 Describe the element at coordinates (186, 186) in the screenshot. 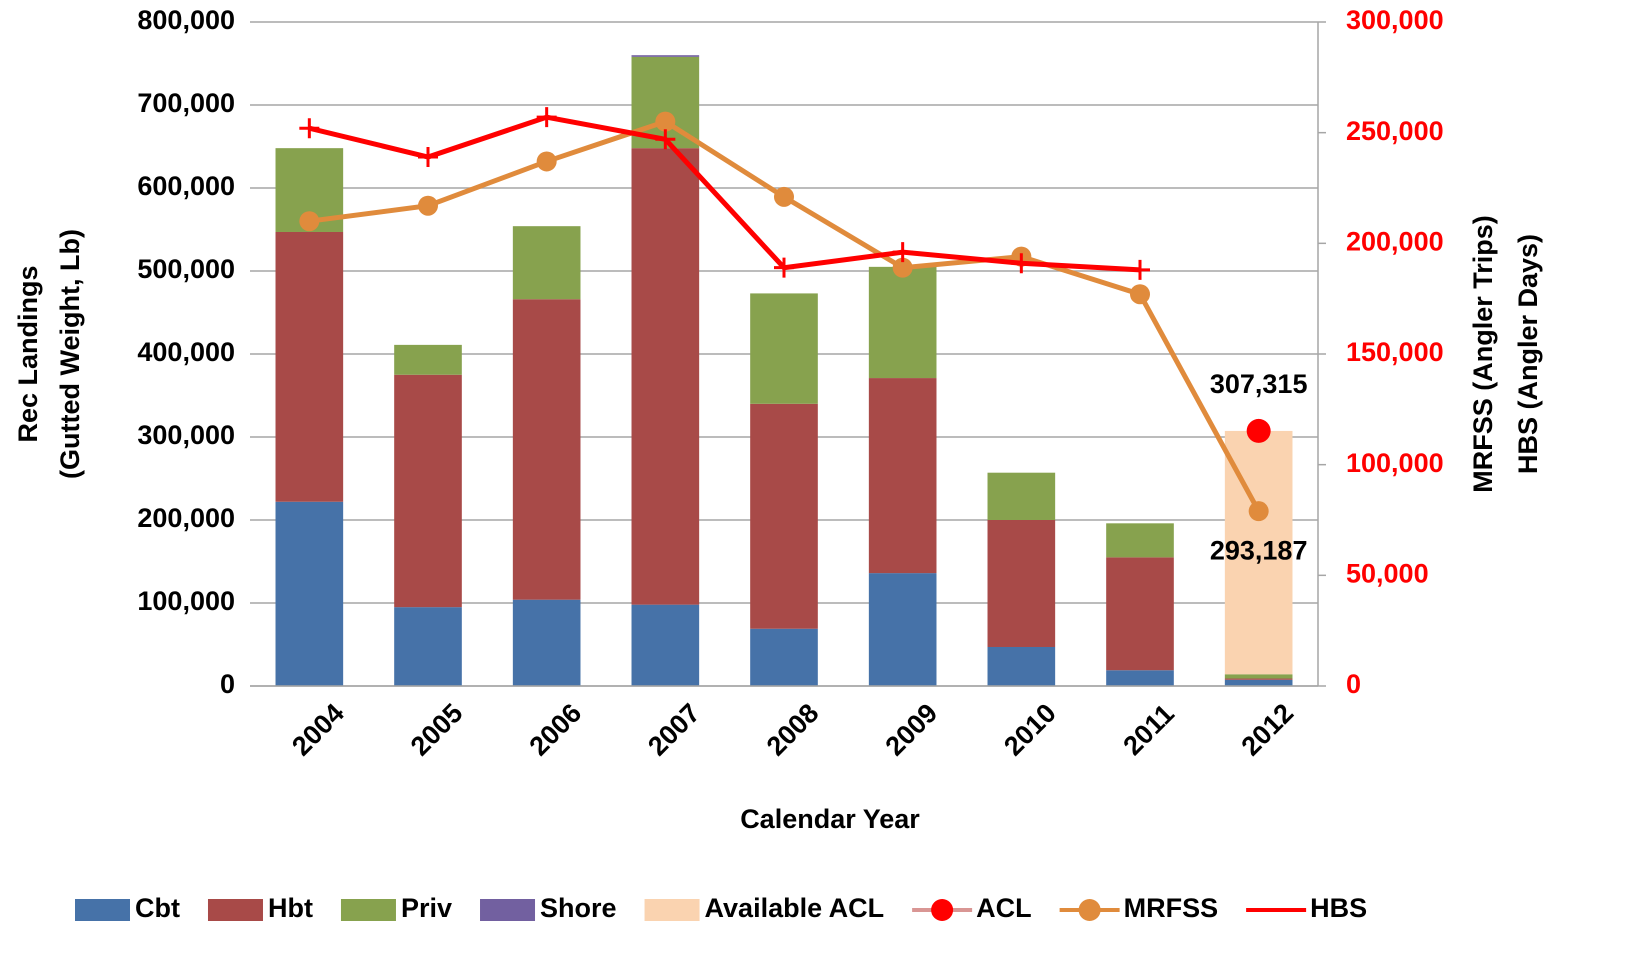

I see `y-tick-label: 600,000` at that location.